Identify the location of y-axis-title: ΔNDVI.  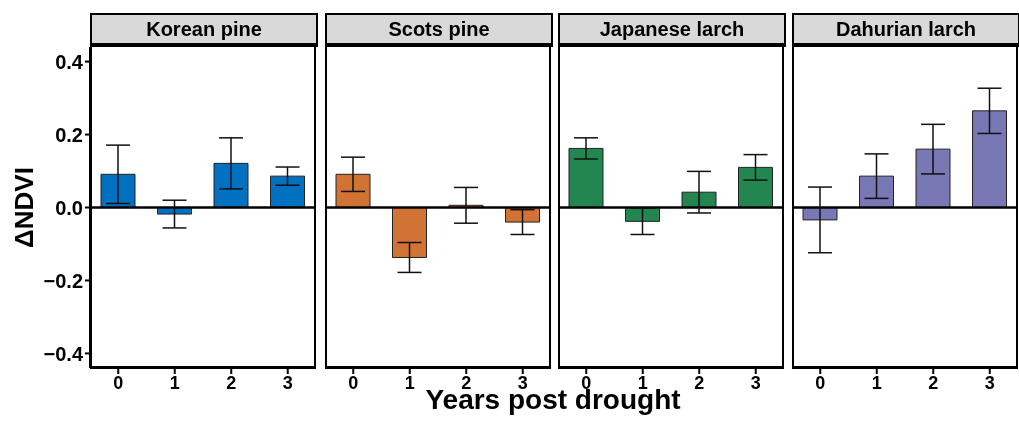
(24, 207).